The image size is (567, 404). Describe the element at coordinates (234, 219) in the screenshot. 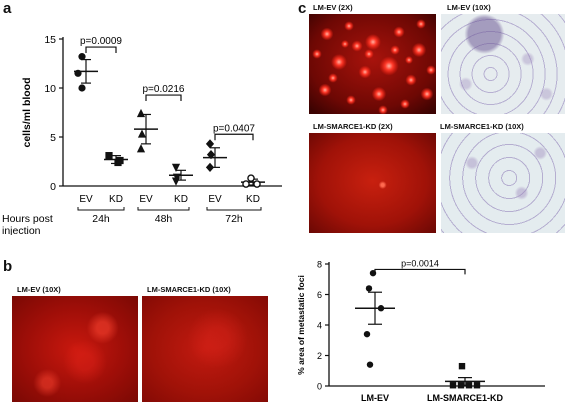

I see `time-label: 72h` at that location.